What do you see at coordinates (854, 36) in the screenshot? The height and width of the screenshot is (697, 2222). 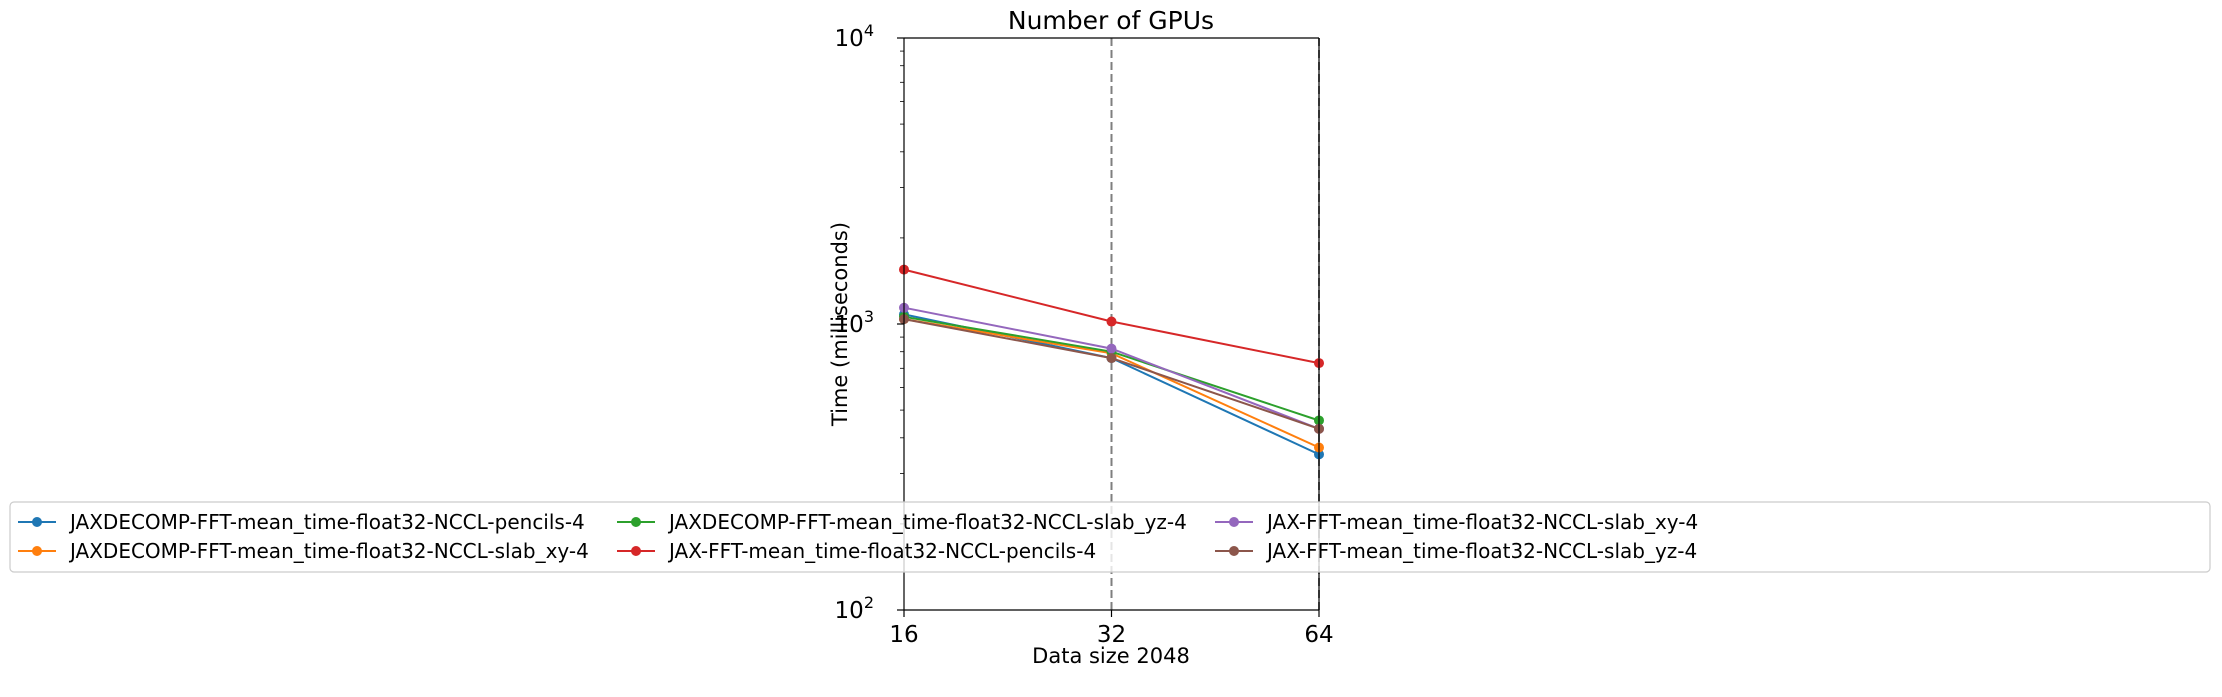 I see `y-tick-label-2: 10⁴` at bounding box center [854, 36].